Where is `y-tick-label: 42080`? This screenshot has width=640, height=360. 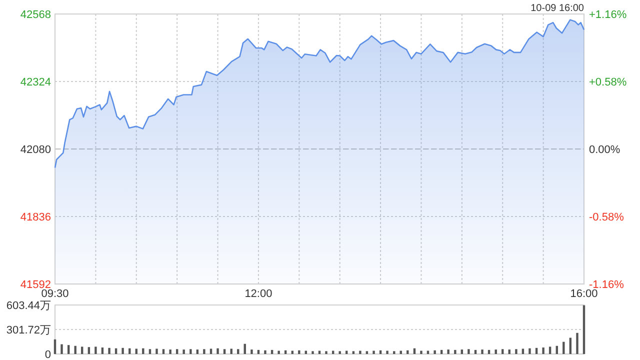 y-tick-label: 42080 is located at coordinates (35, 150).